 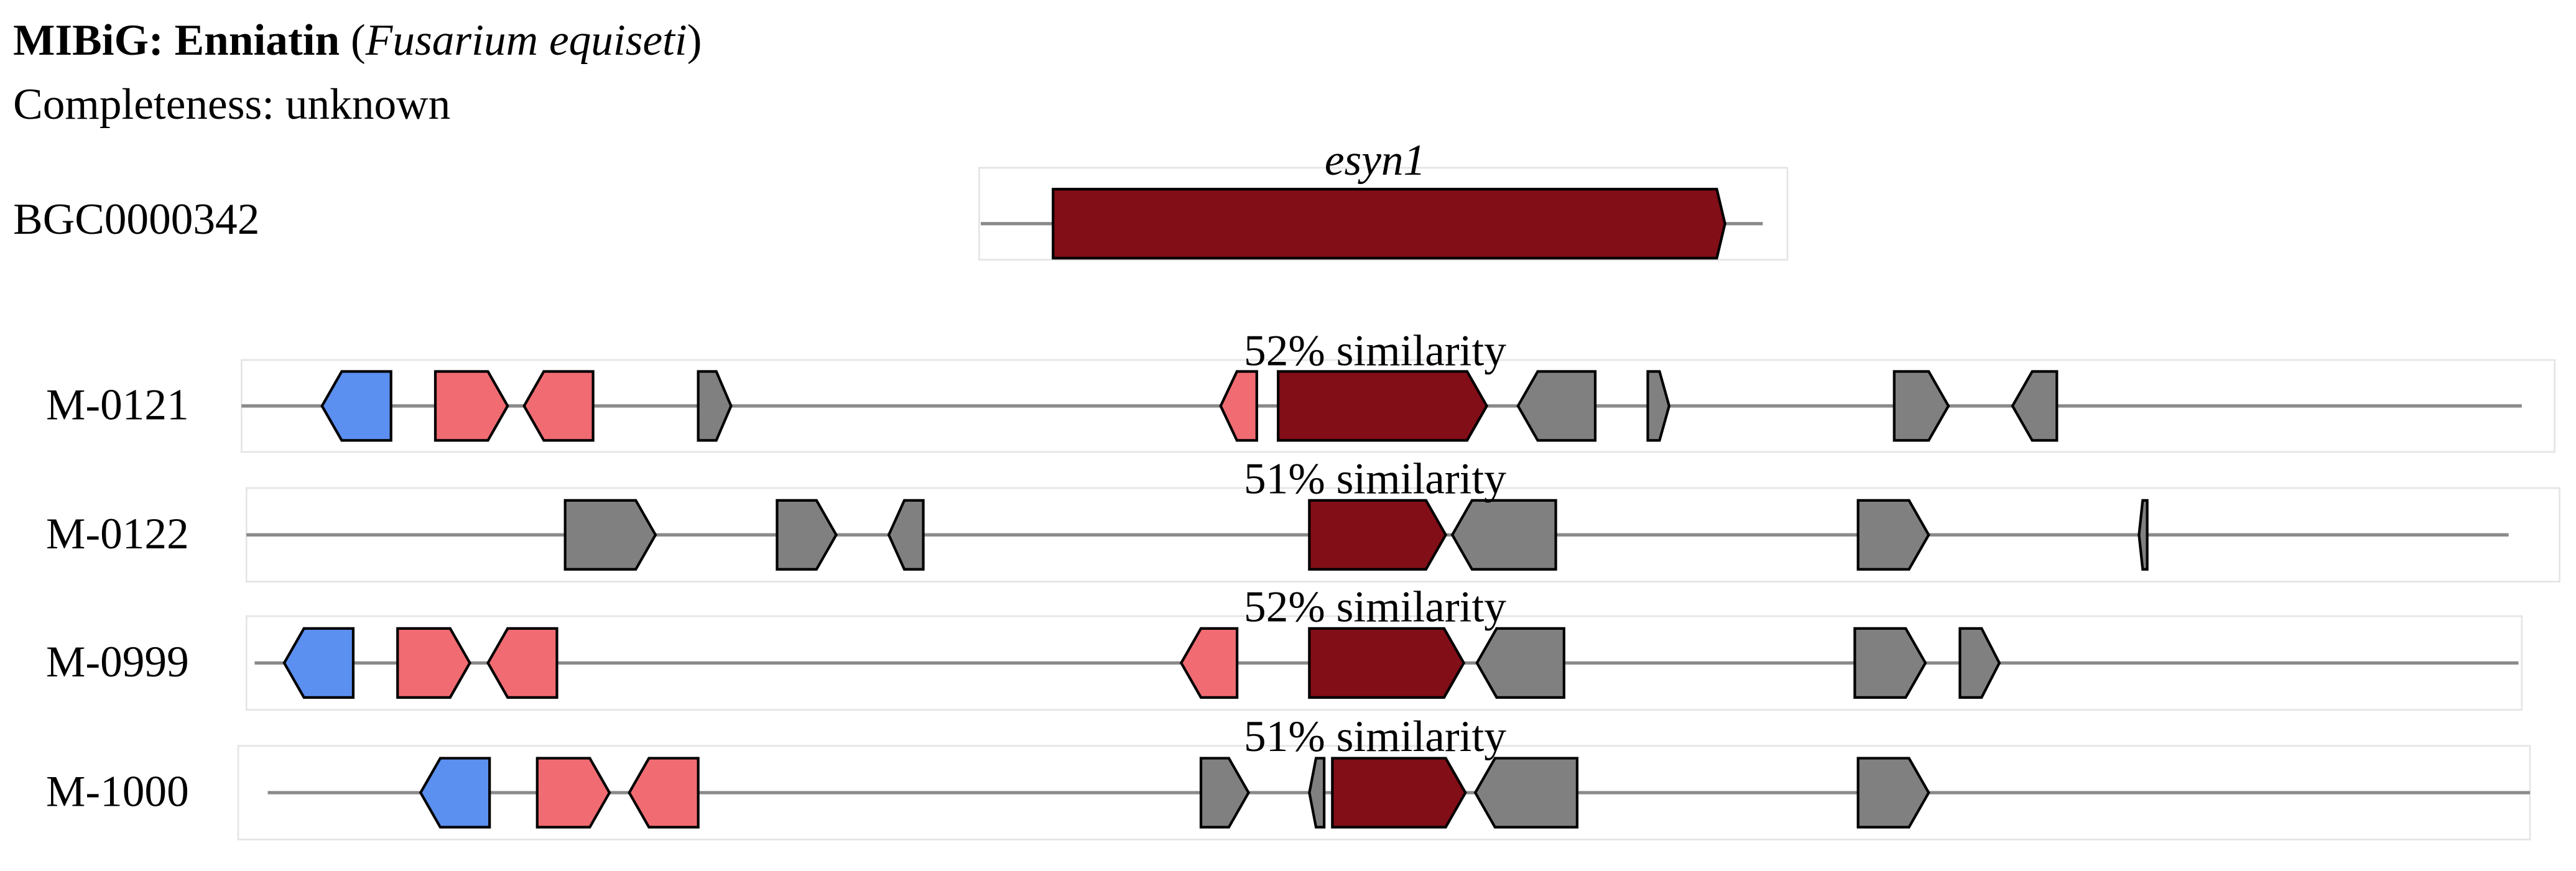 I want to click on title-part: (, so click(x=353, y=40).